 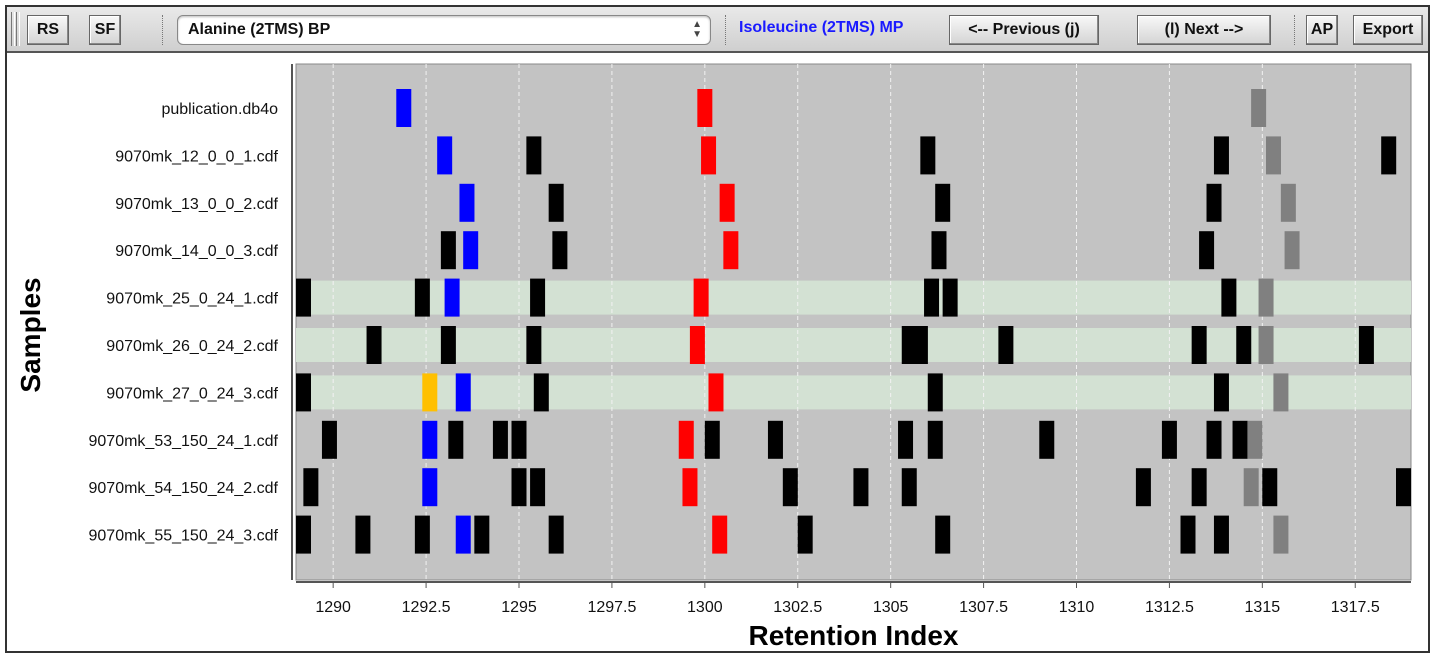 I want to click on ap-button: AP, so click(x=1322, y=30).